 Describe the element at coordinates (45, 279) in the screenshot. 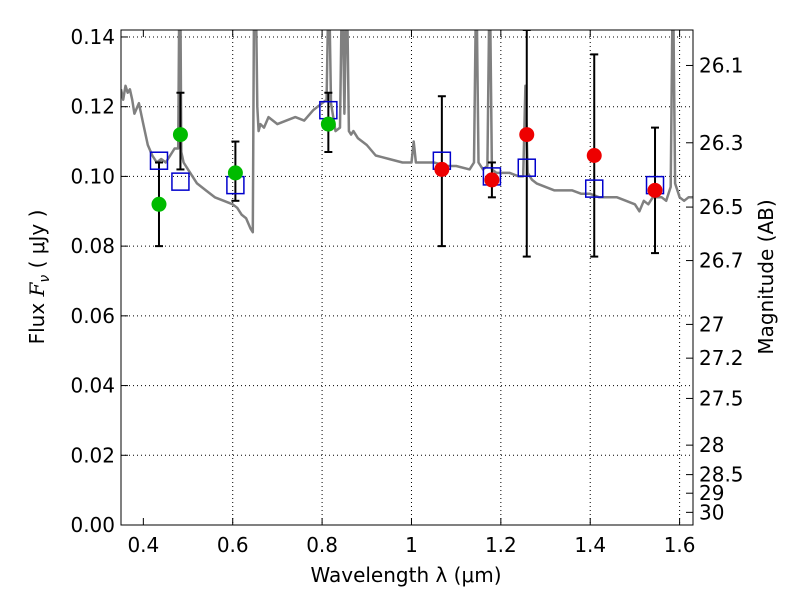

I see `y-axis-title-subscript: ν` at that location.